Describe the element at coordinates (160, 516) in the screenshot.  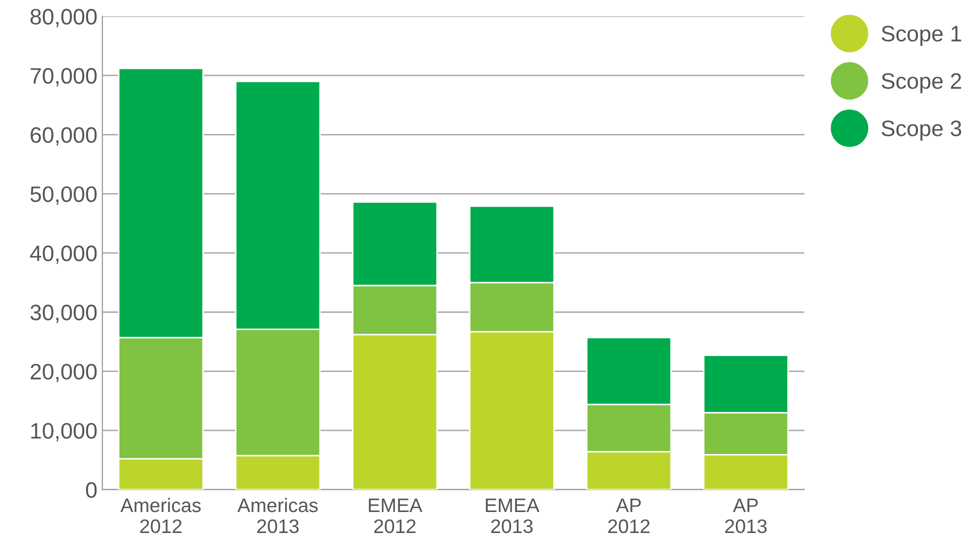
I see `x-tick-label: Americas 2012` at that location.